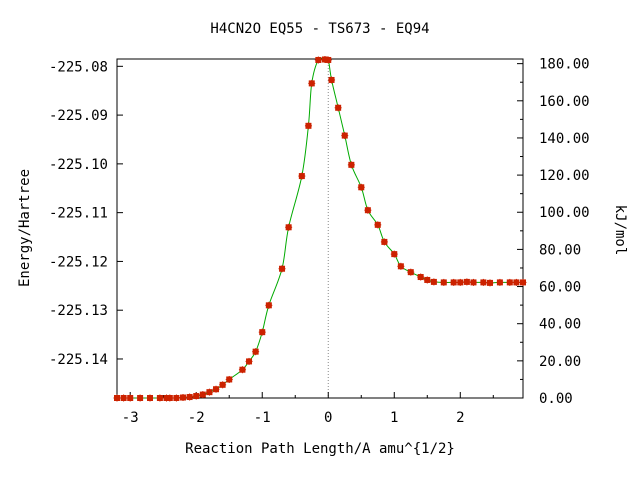  I want to click on y2-tick-label: 100.00, so click(564, 213).